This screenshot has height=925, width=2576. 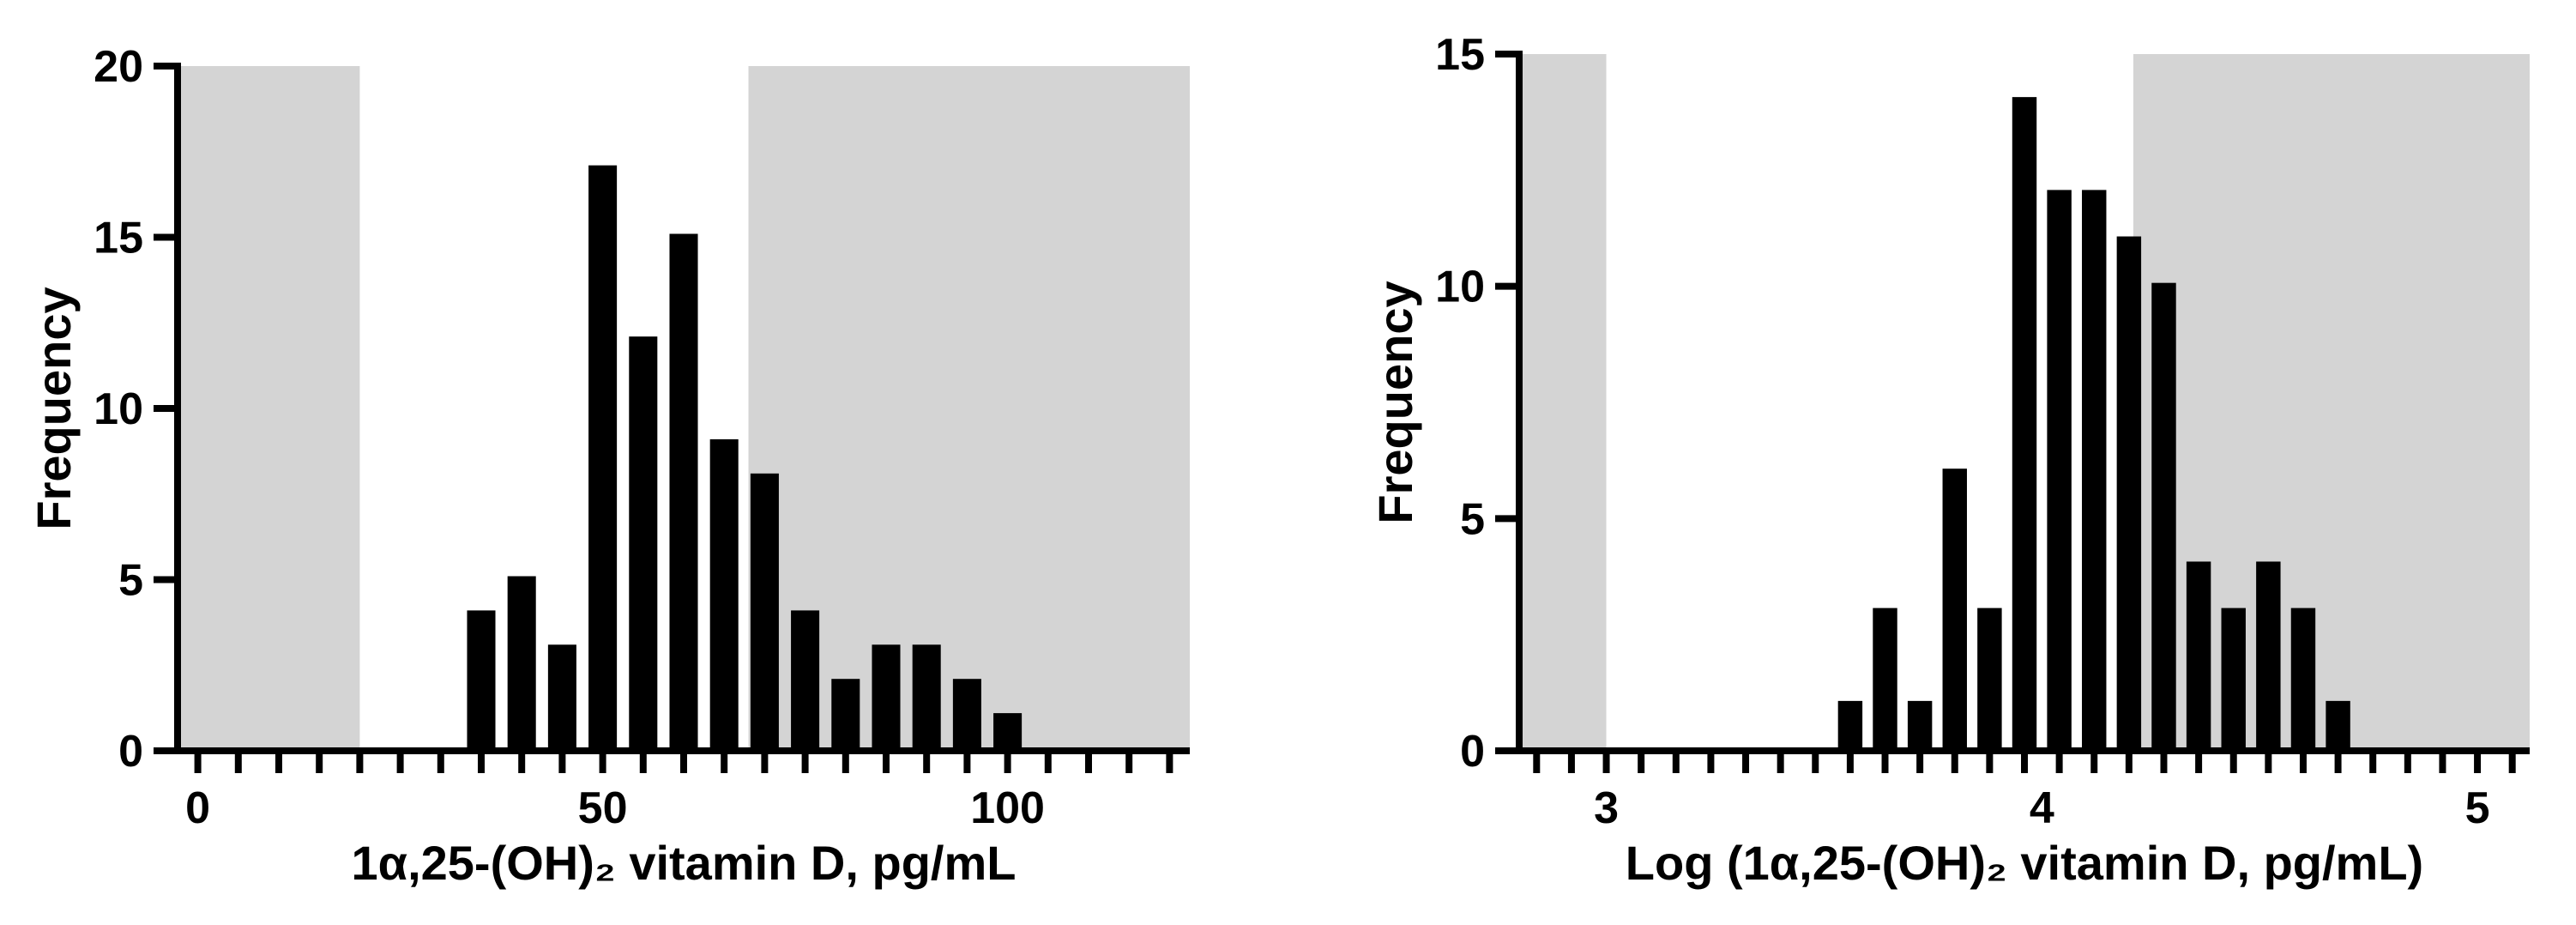 What do you see at coordinates (197, 808) in the screenshot?
I see `x-tick-label: 0` at bounding box center [197, 808].